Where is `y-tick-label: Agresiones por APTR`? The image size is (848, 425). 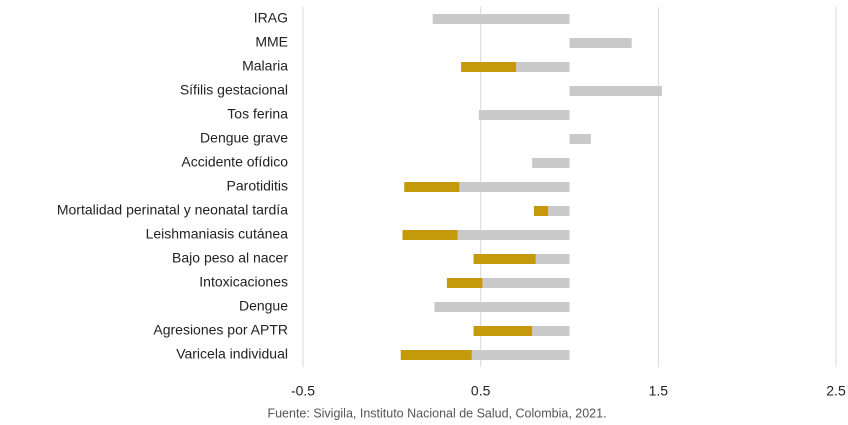 y-tick-label: Agresiones por APTR is located at coordinates (220, 330).